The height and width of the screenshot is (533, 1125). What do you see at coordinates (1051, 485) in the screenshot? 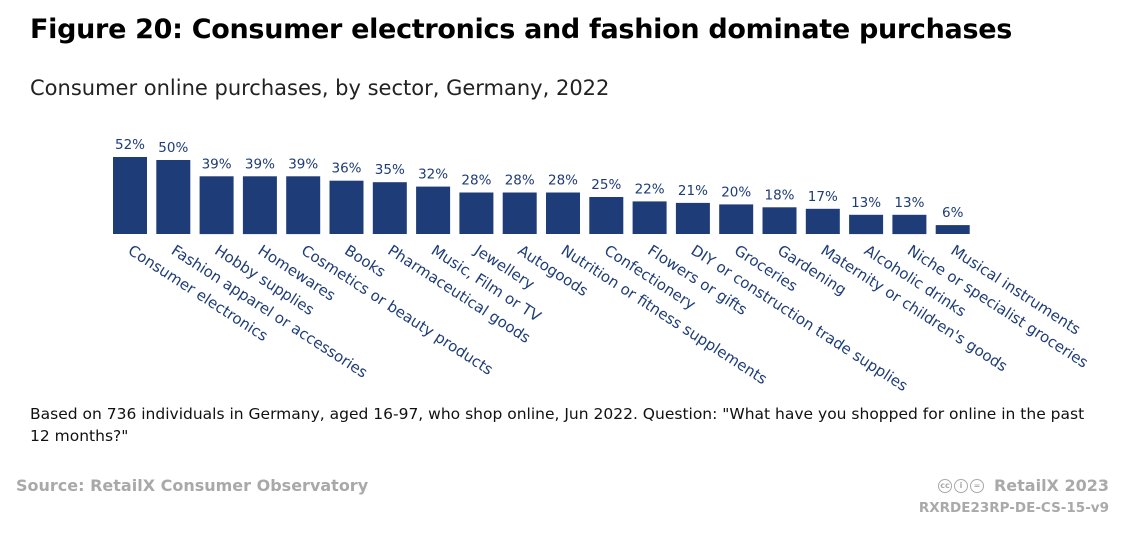
I see `brand-label: RetailX 2023` at bounding box center [1051, 485].